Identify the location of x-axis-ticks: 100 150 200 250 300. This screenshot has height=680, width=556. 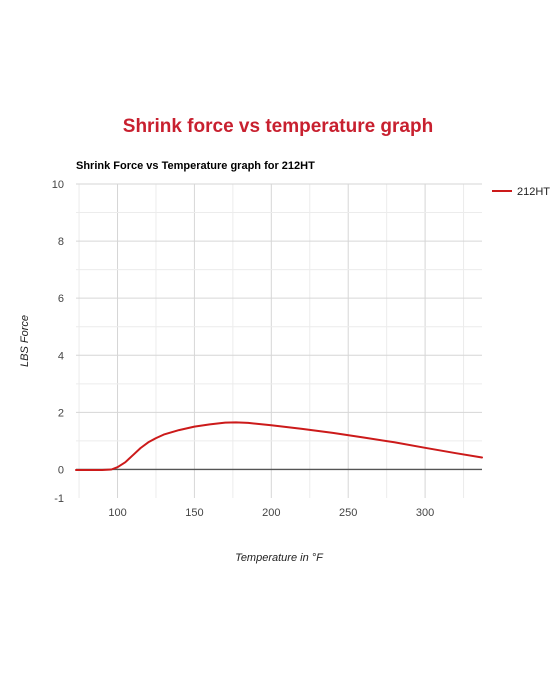
(271, 513).